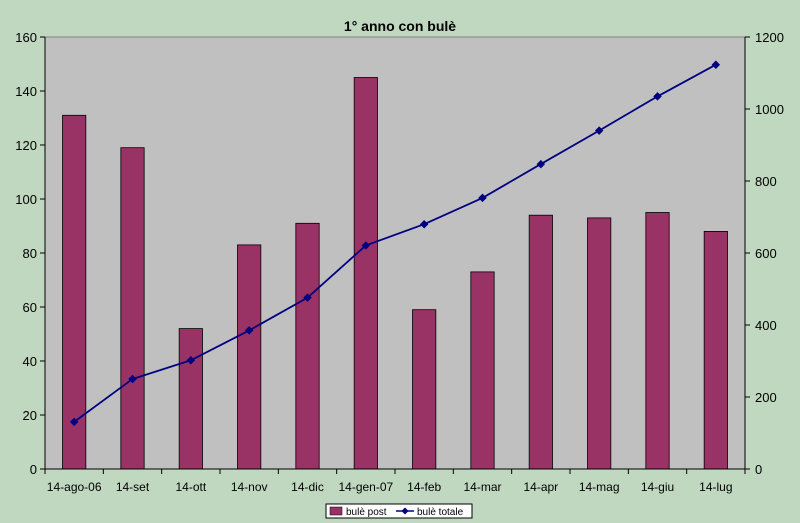 The width and height of the screenshot is (800, 523). What do you see at coordinates (26, 199) in the screenshot?
I see `y-left-tick-label: 100` at bounding box center [26, 199].